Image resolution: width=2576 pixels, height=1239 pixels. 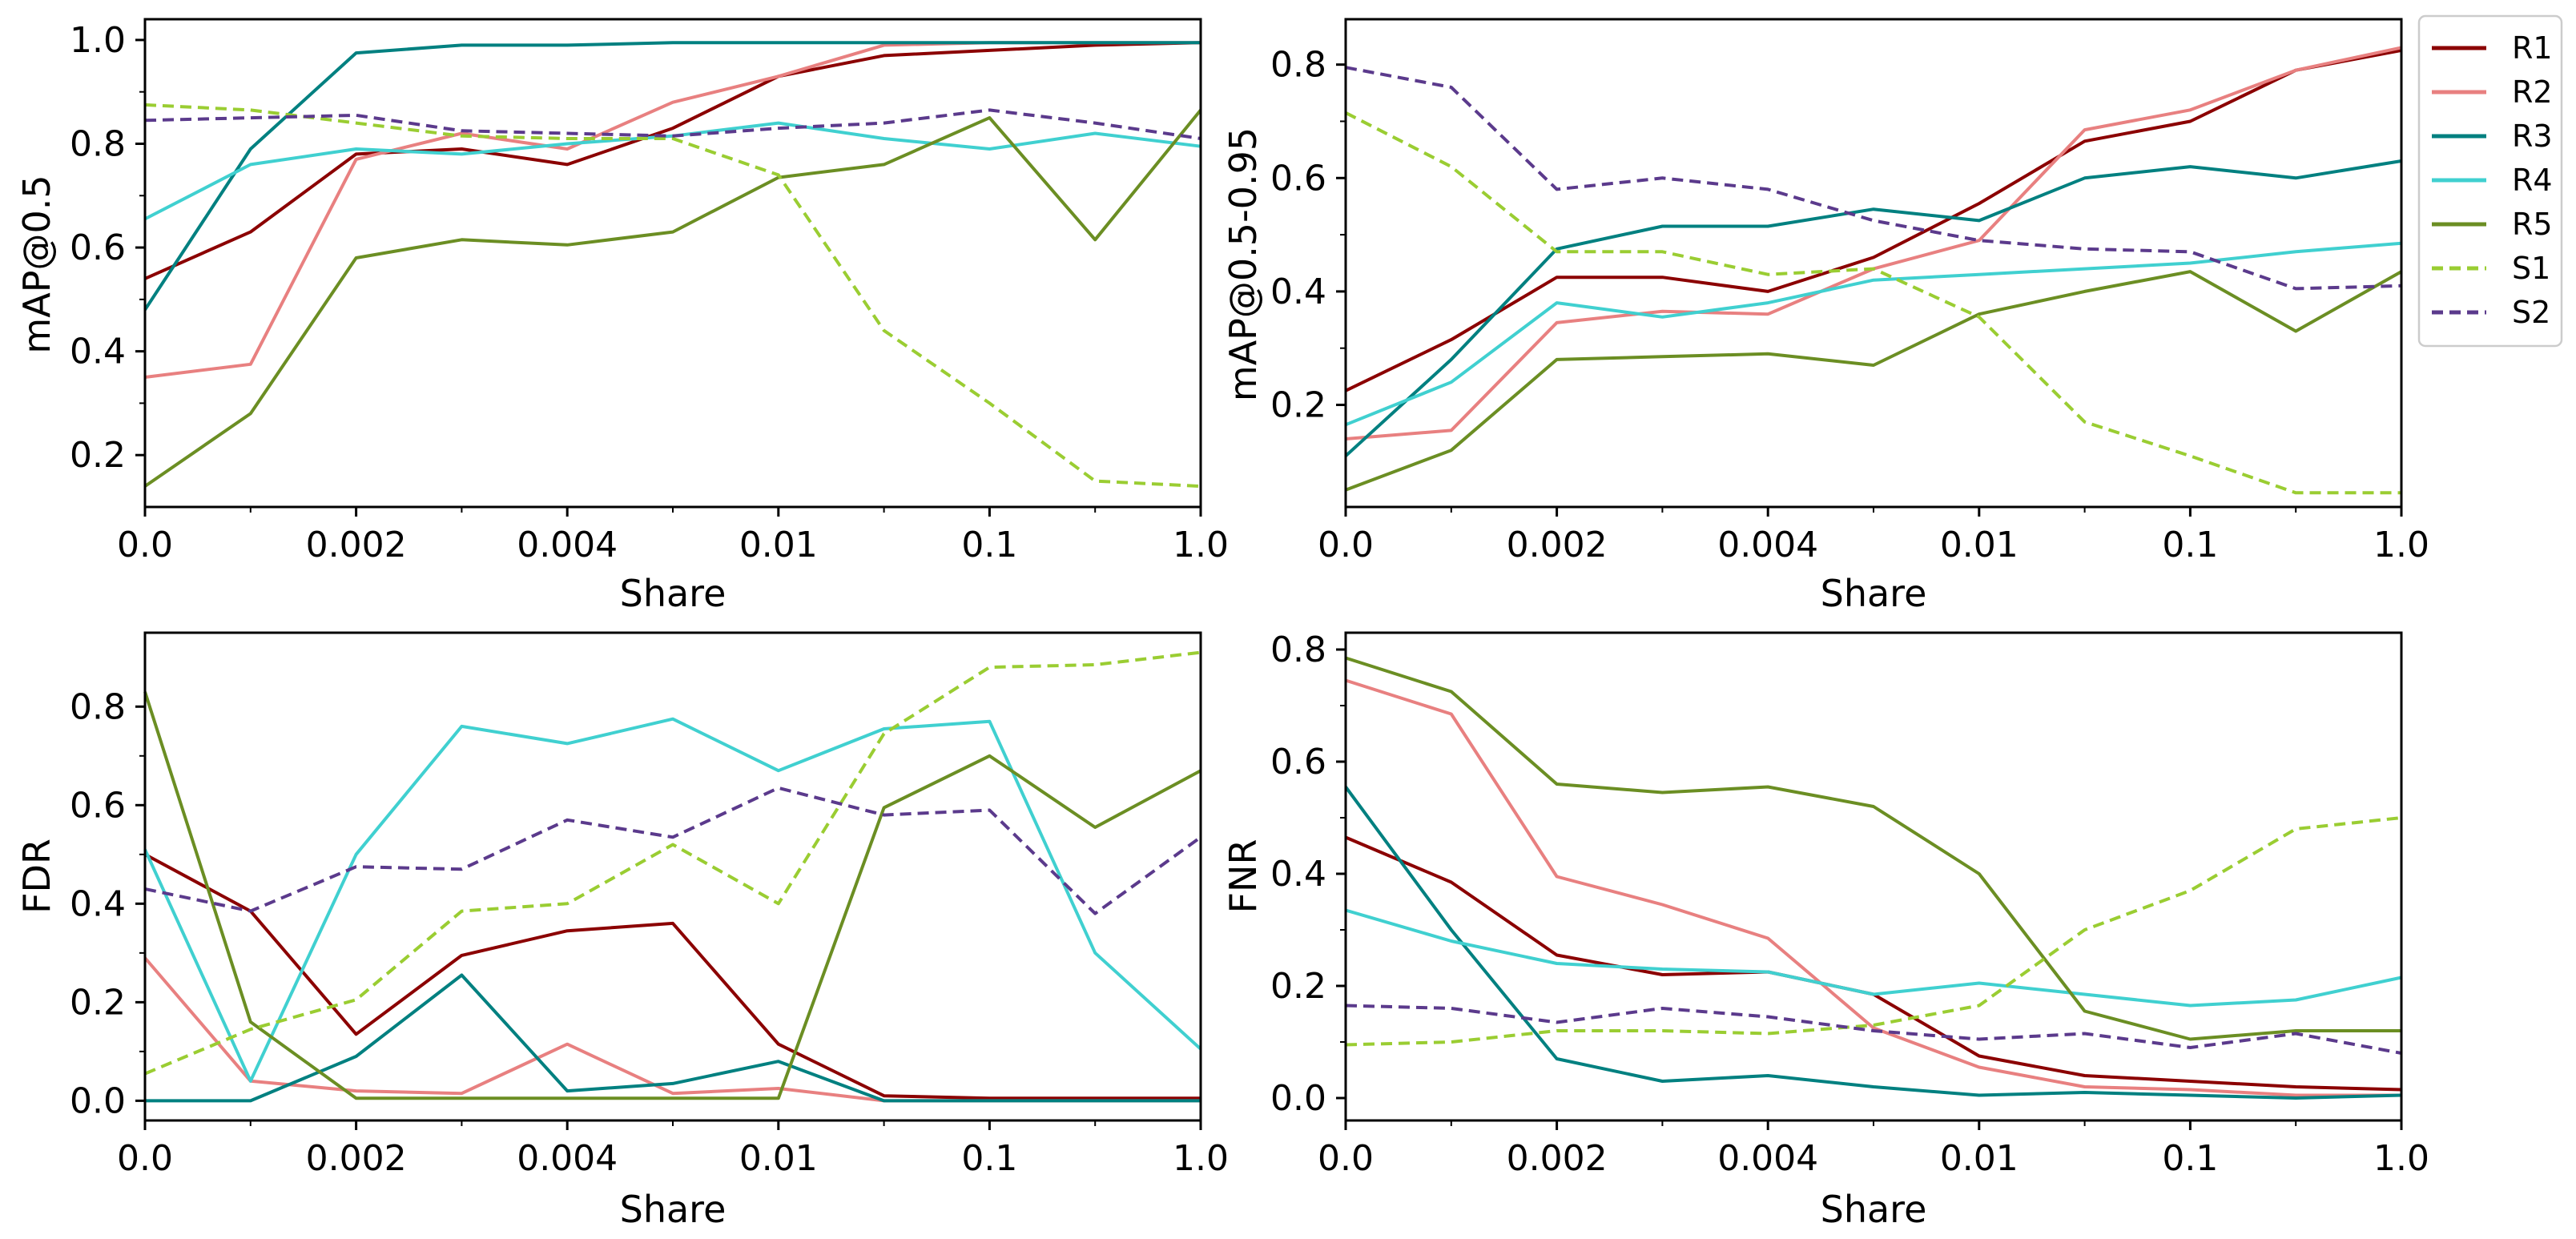 I want to click on legend-label-r4: R4, so click(x=2532, y=180).